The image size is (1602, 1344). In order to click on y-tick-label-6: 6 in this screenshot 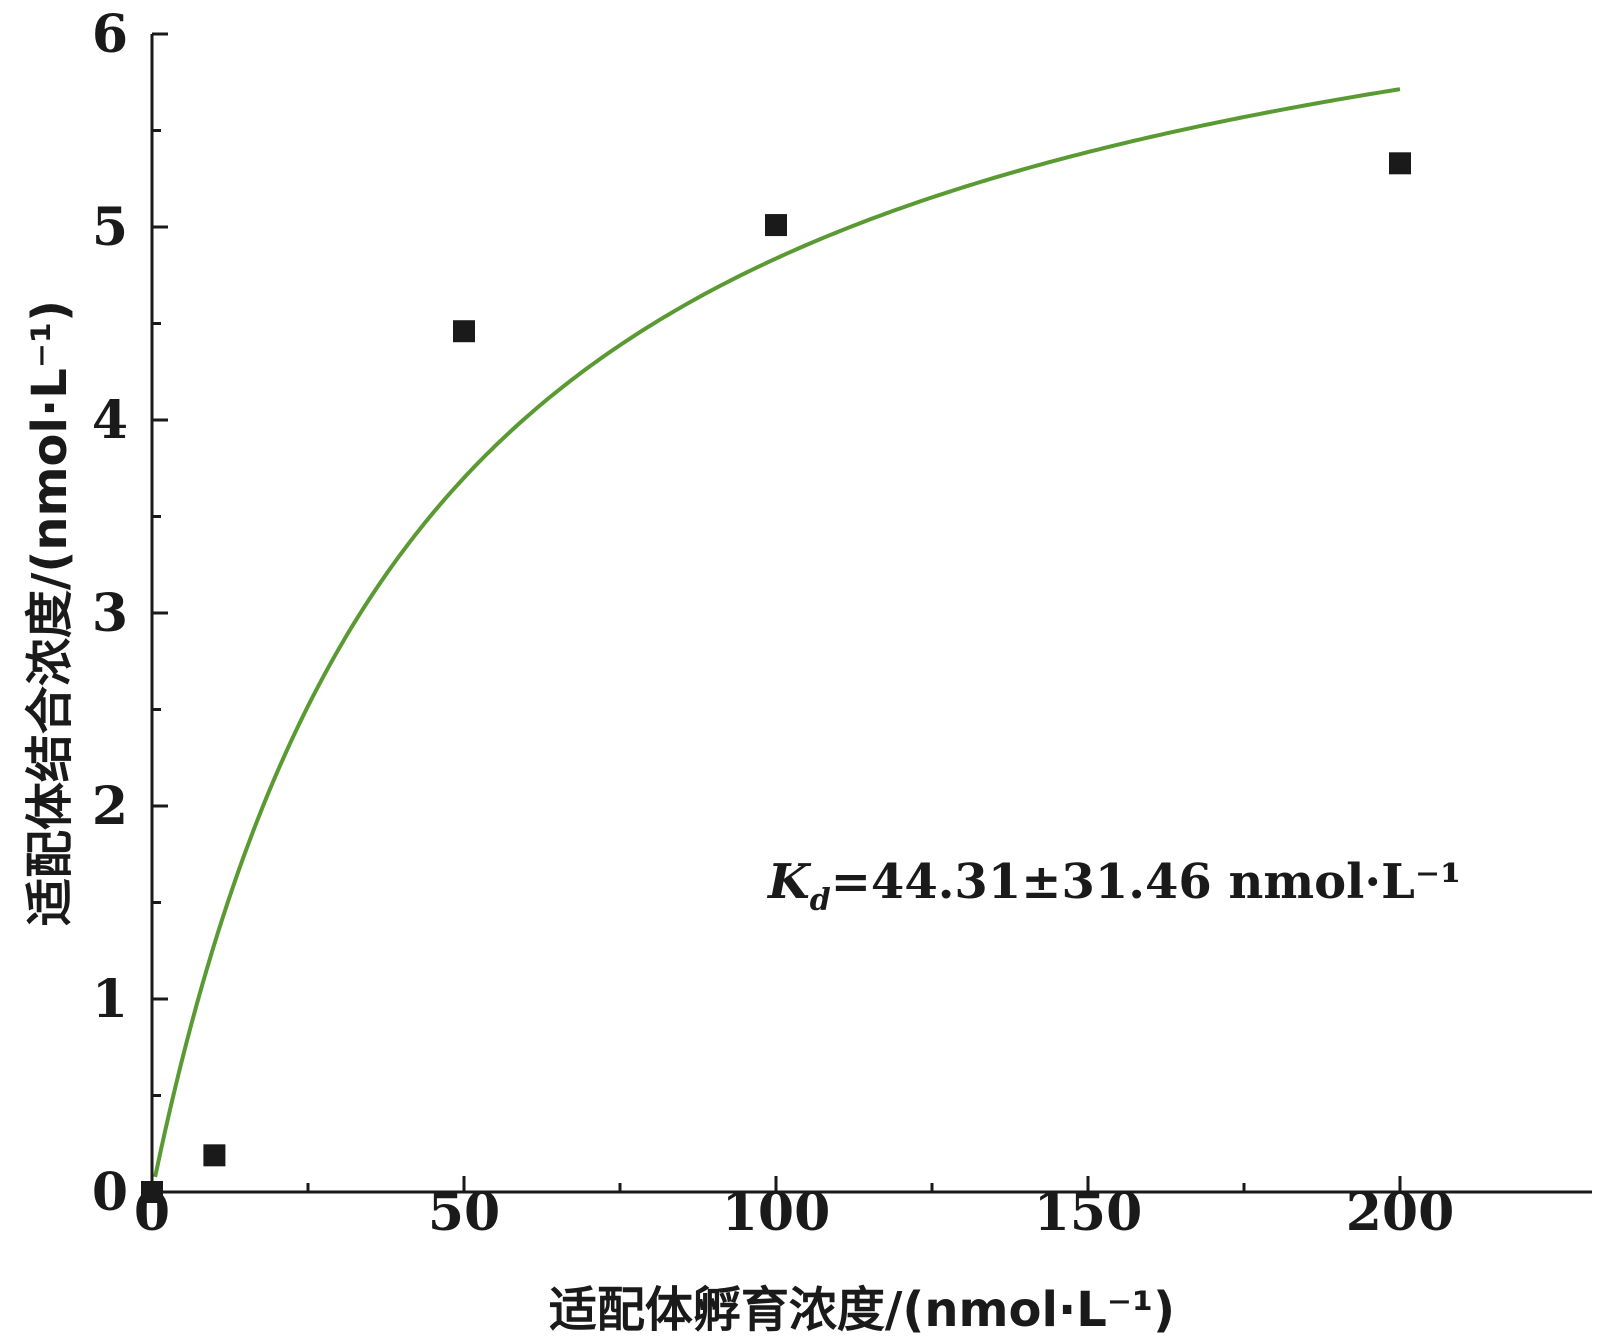, I will do `click(110, 34)`.